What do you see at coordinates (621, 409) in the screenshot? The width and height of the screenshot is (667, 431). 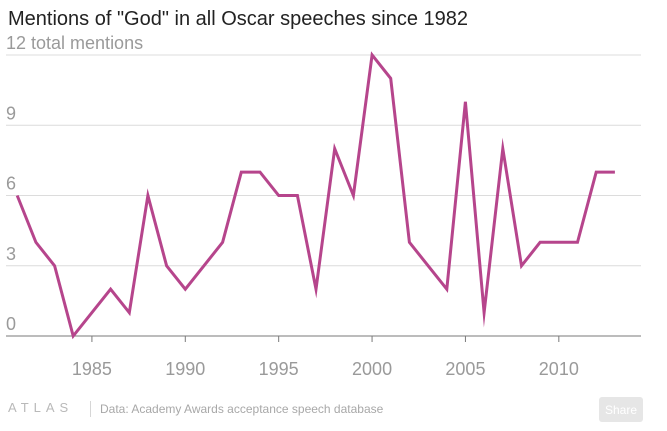 I see `share-button: Share` at bounding box center [621, 409].